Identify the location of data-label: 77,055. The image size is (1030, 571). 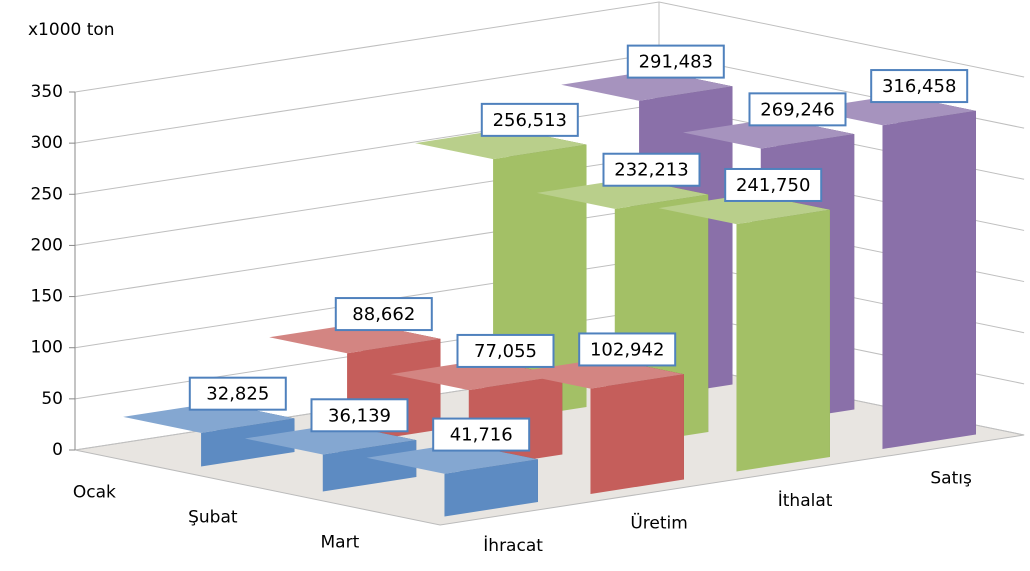
(505, 351).